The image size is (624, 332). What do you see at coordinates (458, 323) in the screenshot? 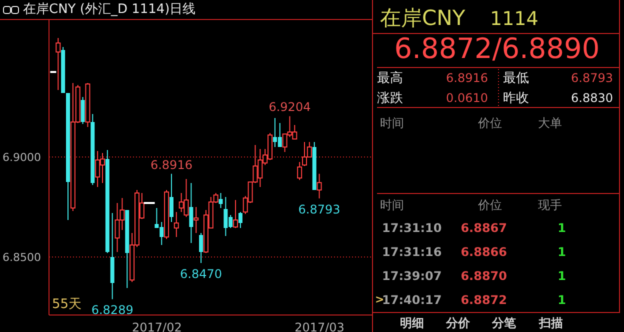
I see `text: 分价` at bounding box center [458, 323].